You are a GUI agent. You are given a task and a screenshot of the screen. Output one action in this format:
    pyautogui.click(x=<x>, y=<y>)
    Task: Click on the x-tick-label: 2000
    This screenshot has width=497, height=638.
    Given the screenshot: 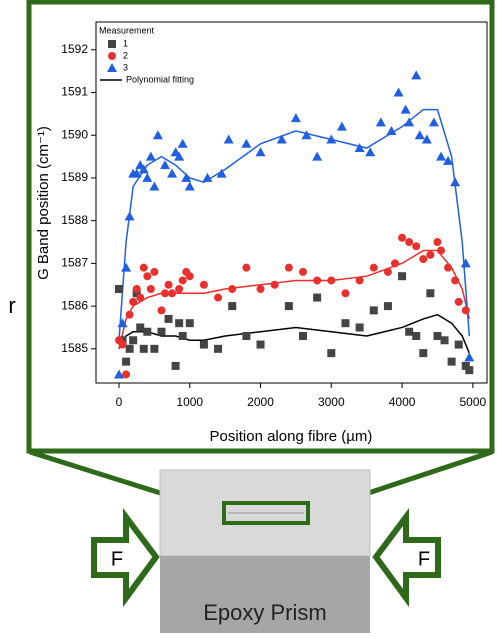 What is the action you would take?
    pyautogui.click(x=260, y=402)
    